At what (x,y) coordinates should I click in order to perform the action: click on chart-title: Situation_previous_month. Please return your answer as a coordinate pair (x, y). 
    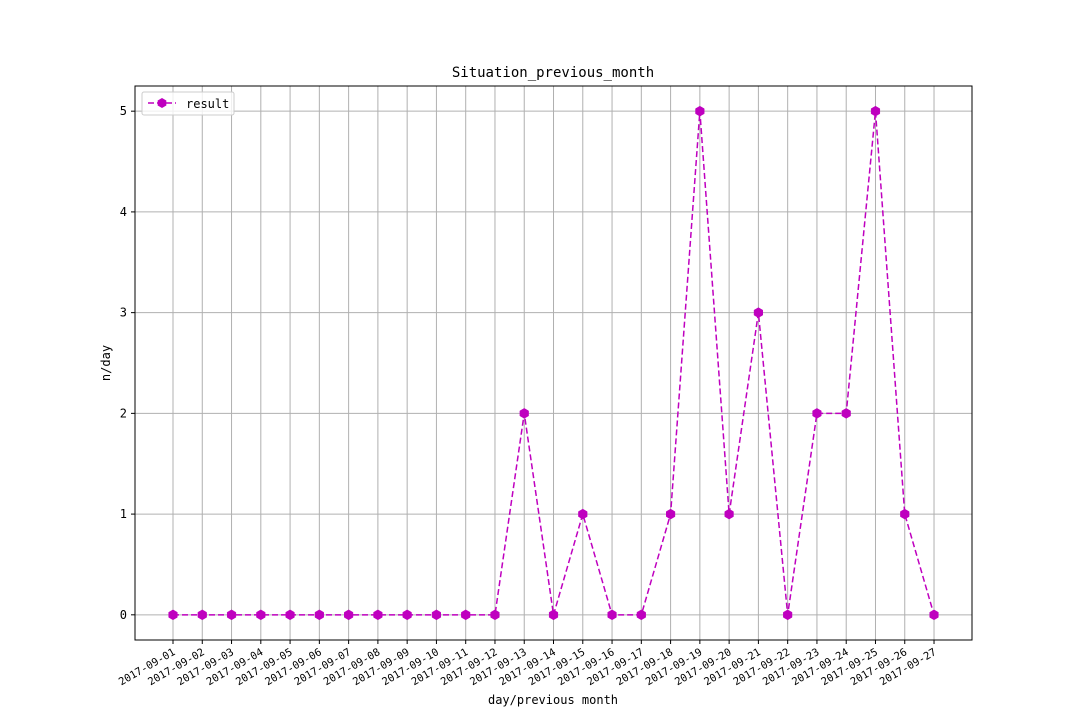
    Looking at the image, I should click on (553, 73).